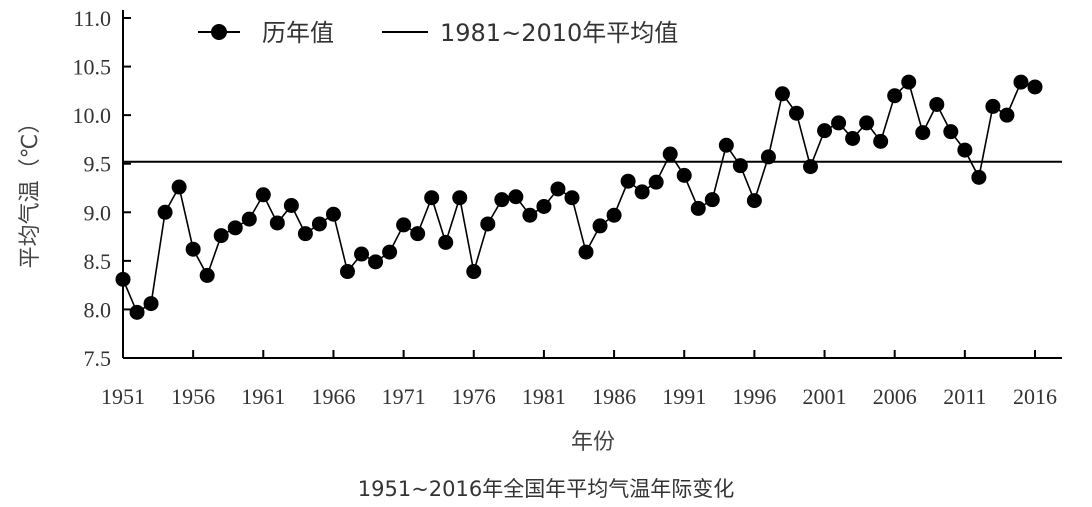 The image size is (1092, 507). What do you see at coordinates (546, 489) in the screenshot?
I see `chart-caption: 1951~2016年全国年平均气温年际变化` at bounding box center [546, 489].